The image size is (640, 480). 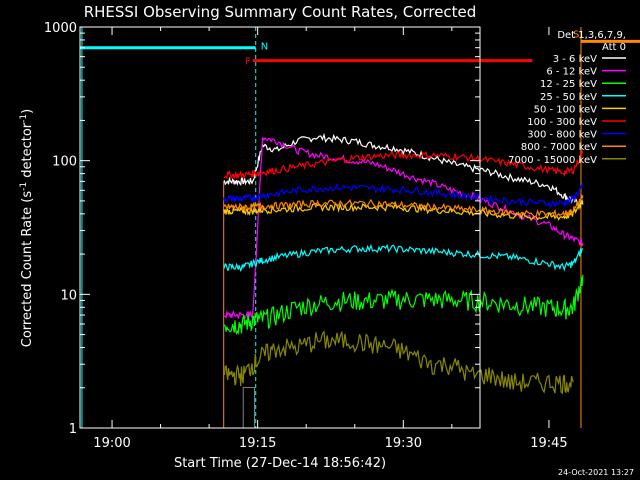 I want to click on x-tick-label: 19:45, so click(x=548, y=443).